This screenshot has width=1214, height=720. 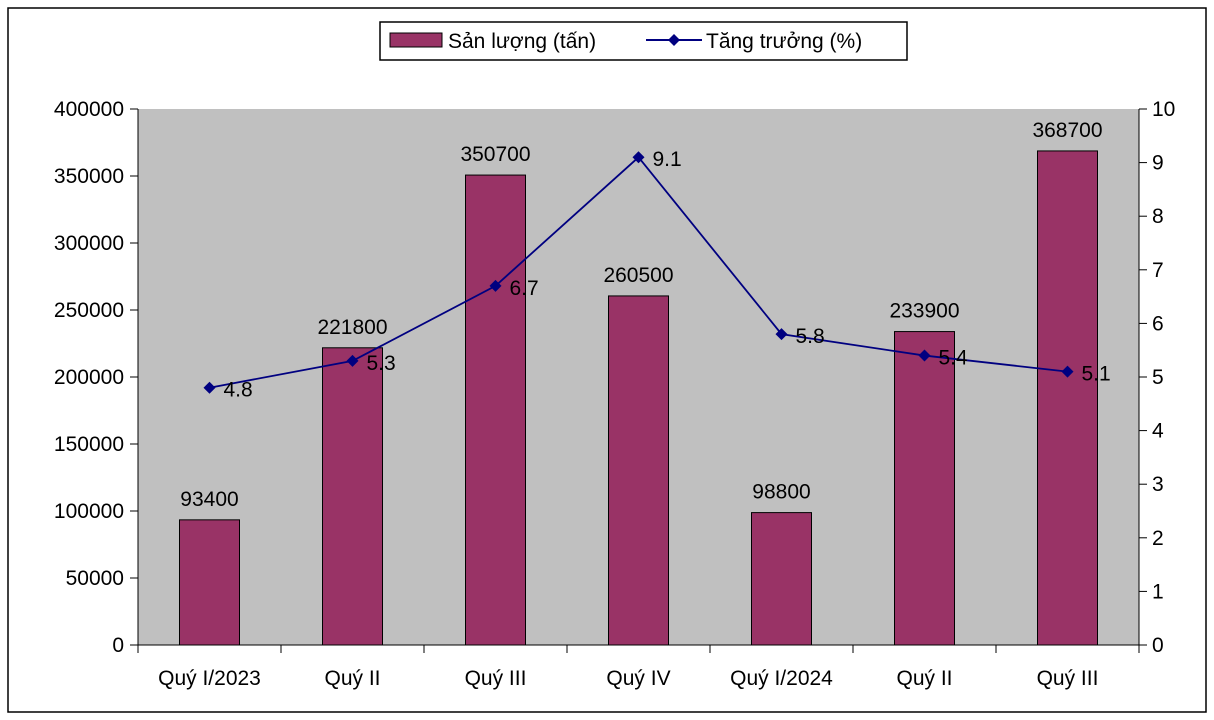 I want to click on y-right-tick-label: 8, so click(x=1158, y=216).